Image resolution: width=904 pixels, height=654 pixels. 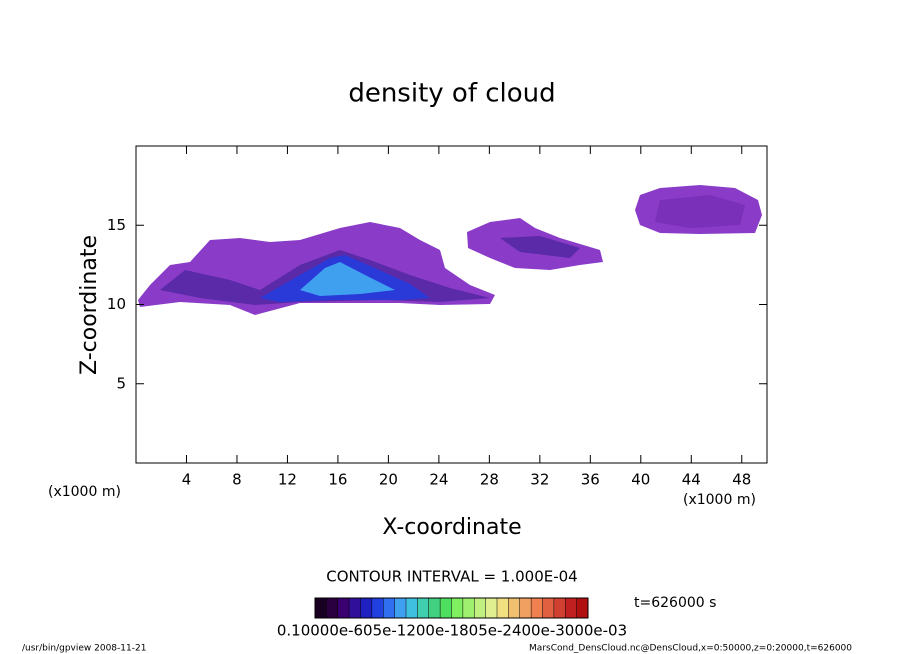 I want to click on y-tick-label: 15, so click(x=116, y=225).